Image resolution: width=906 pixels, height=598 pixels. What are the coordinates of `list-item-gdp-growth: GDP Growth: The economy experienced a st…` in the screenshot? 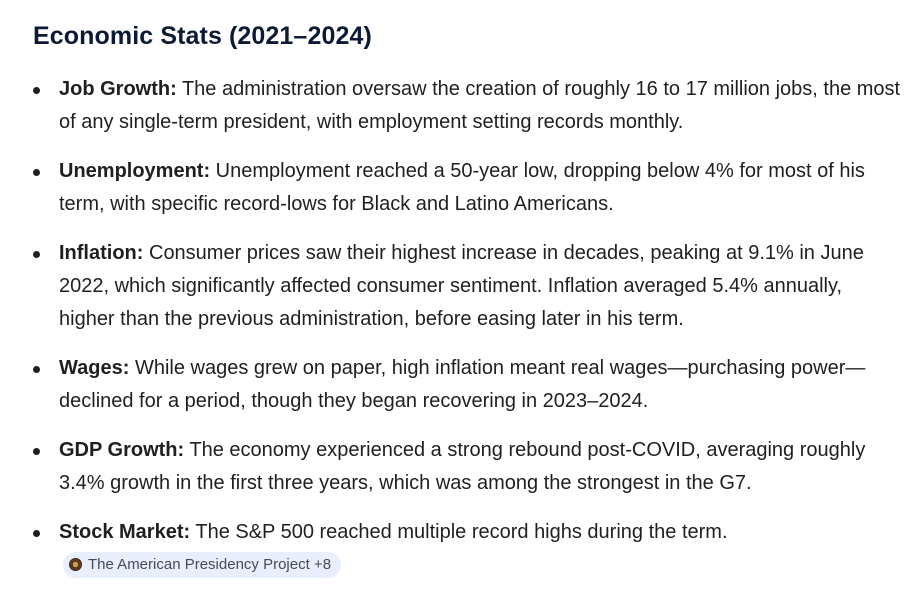 It's located at (468, 467).